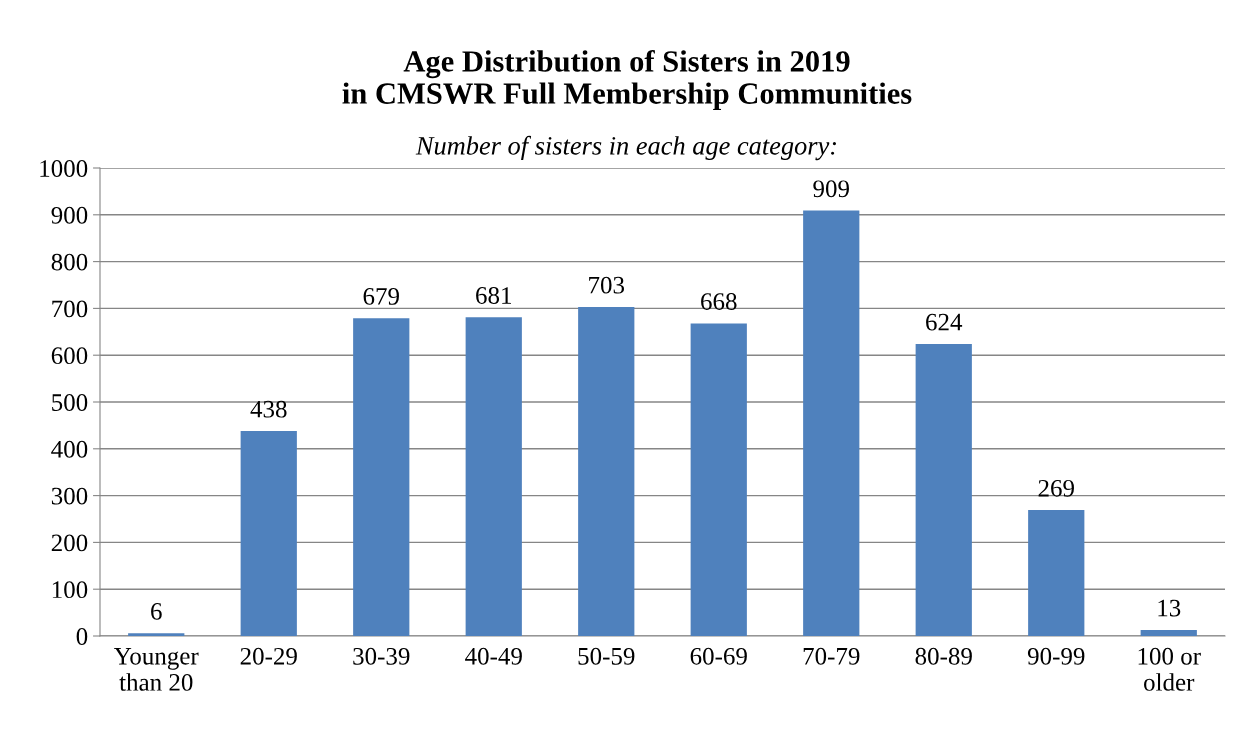  I want to click on data-label: 624, so click(944, 322).